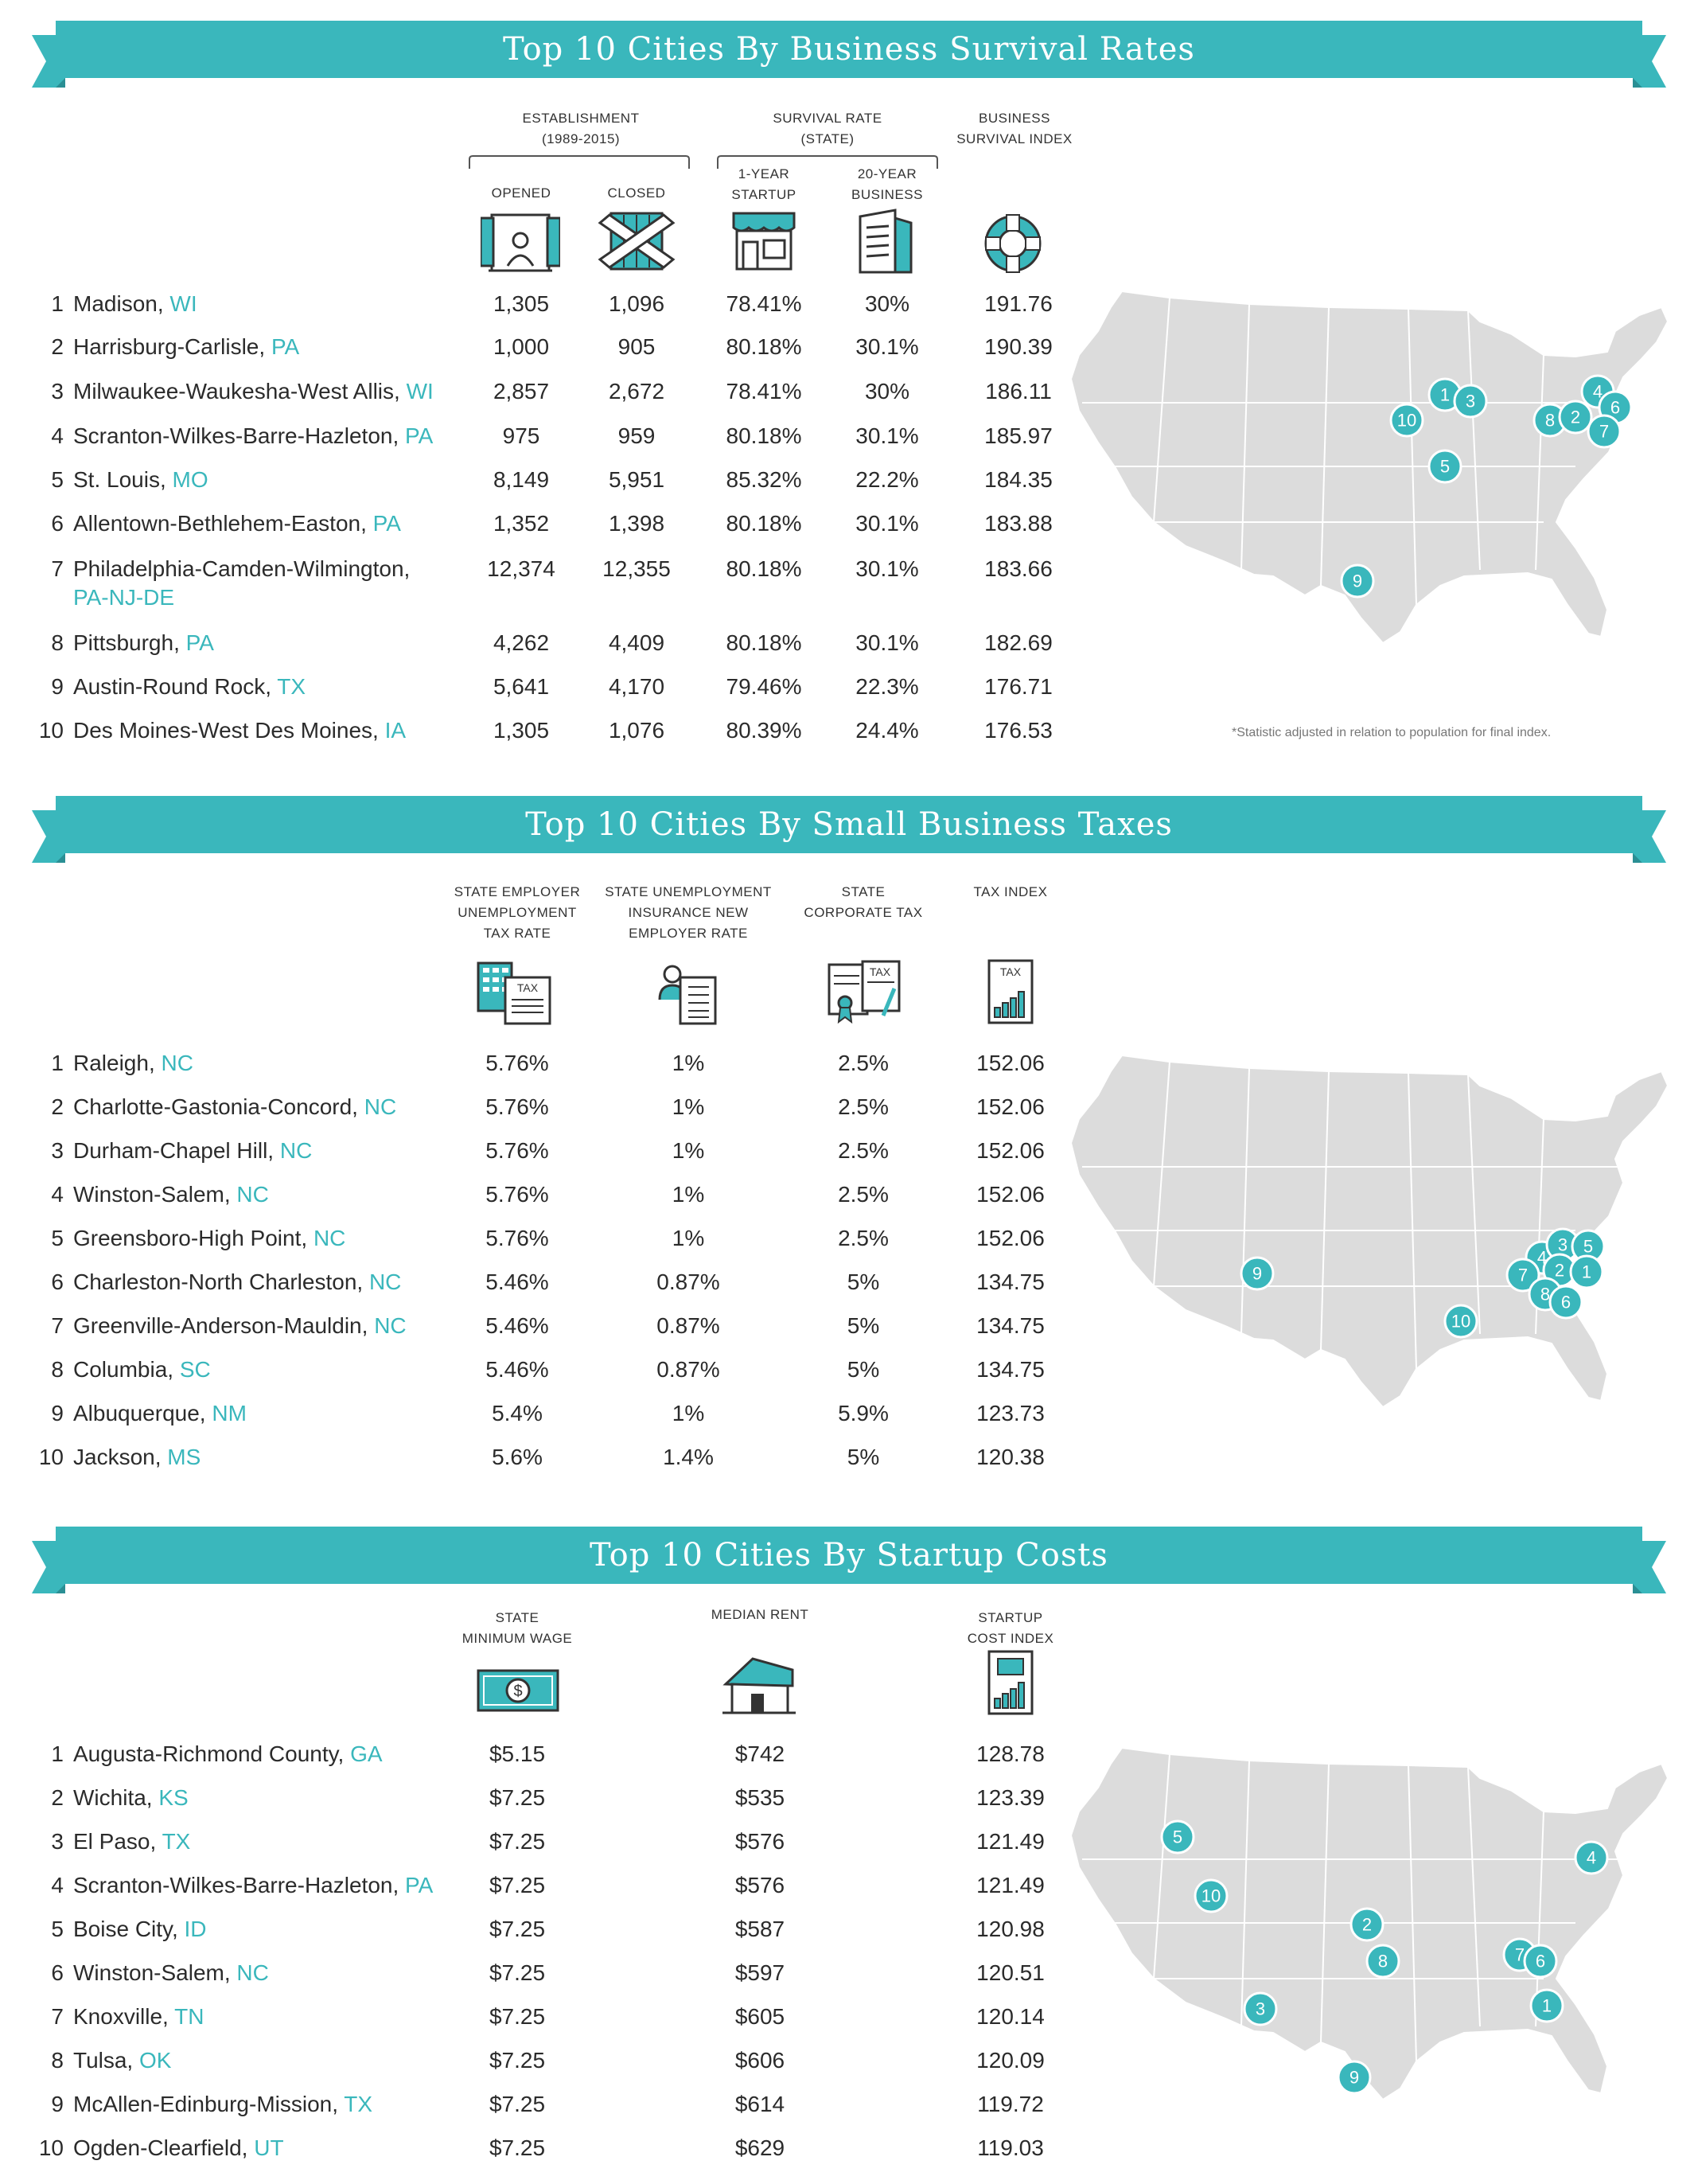 This screenshot has height=2184, width=1698. Describe the element at coordinates (636, 686) in the screenshot. I see `closed-value: 4,170` at that location.